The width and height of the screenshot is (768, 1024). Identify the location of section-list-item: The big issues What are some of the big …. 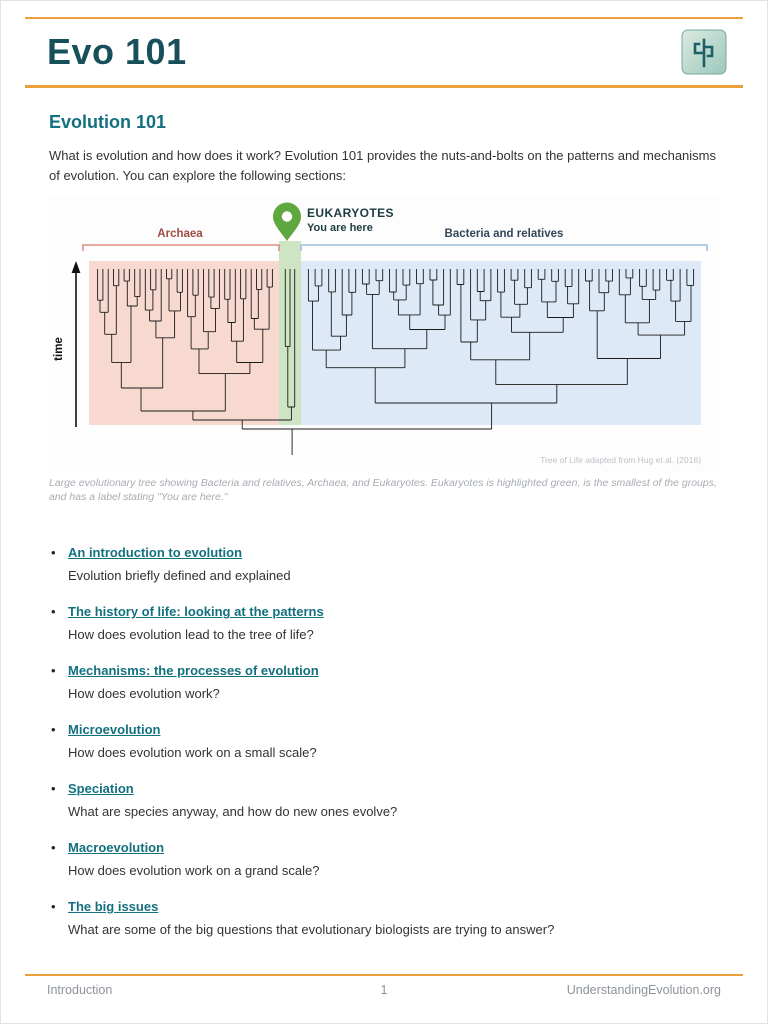
(384, 918).